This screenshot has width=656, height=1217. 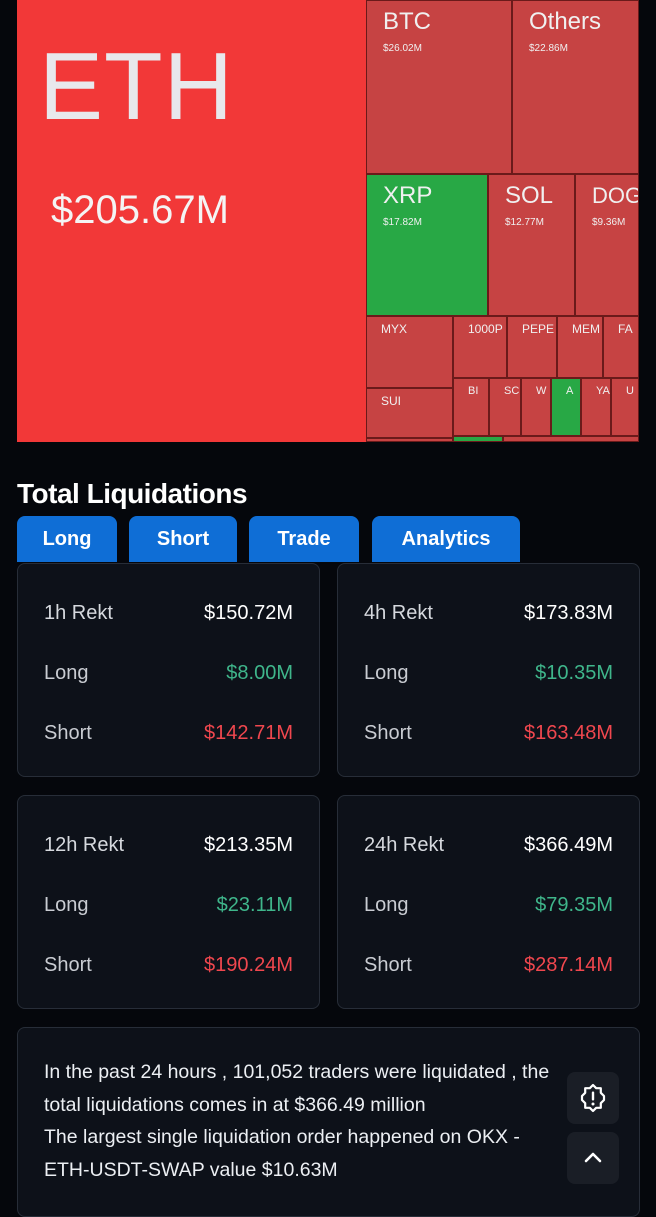 What do you see at coordinates (565, 21) in the screenshot?
I see `treemap-symbol: Others` at bounding box center [565, 21].